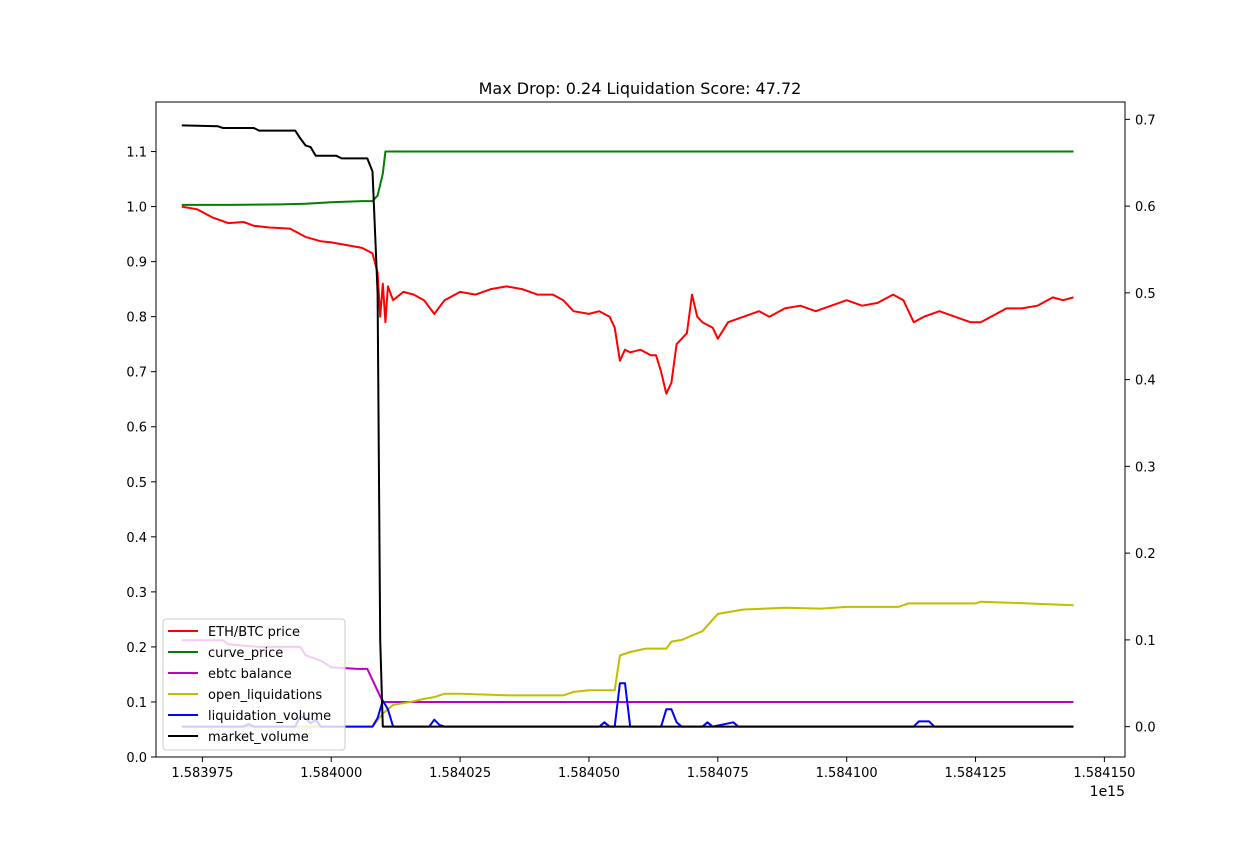 The height and width of the screenshot is (850, 1250). Describe the element at coordinates (1145, 467) in the screenshot. I see `y-right-tick-label: 0.3` at that location.